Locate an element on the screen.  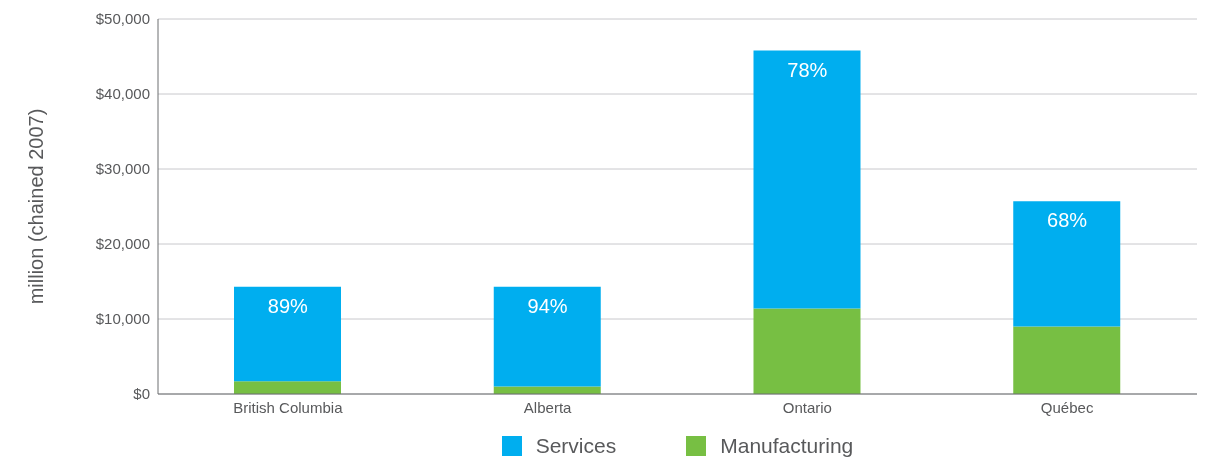
y-tick-label: $50,000 is located at coordinates (122, 19).